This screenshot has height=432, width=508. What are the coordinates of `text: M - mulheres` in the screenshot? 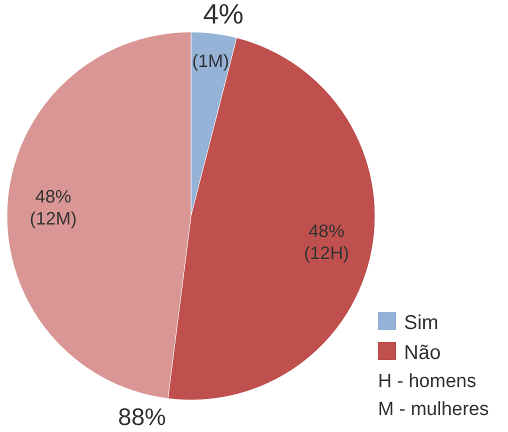 It's located at (433, 409).